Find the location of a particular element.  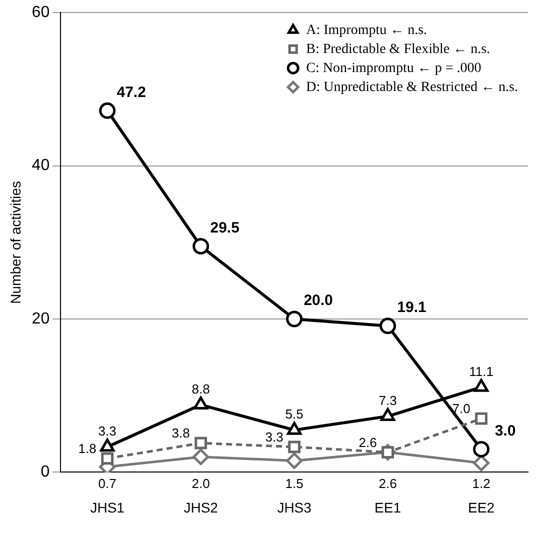

data-label: 20.0 is located at coordinates (318, 301).